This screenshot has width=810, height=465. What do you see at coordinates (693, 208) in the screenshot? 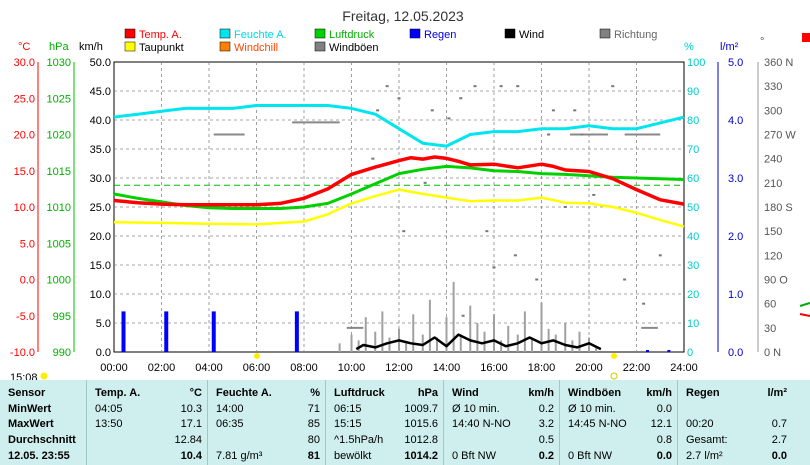
I see `humidity-tick-label: 50` at bounding box center [693, 208].